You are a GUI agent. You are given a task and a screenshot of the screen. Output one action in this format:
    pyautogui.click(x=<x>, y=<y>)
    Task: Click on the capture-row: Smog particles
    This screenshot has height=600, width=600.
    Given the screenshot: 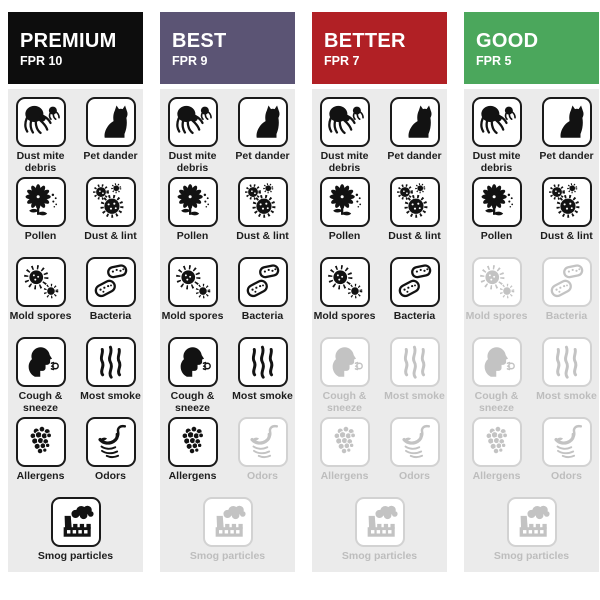 What is the action you would take?
    pyautogui.click(x=227, y=529)
    